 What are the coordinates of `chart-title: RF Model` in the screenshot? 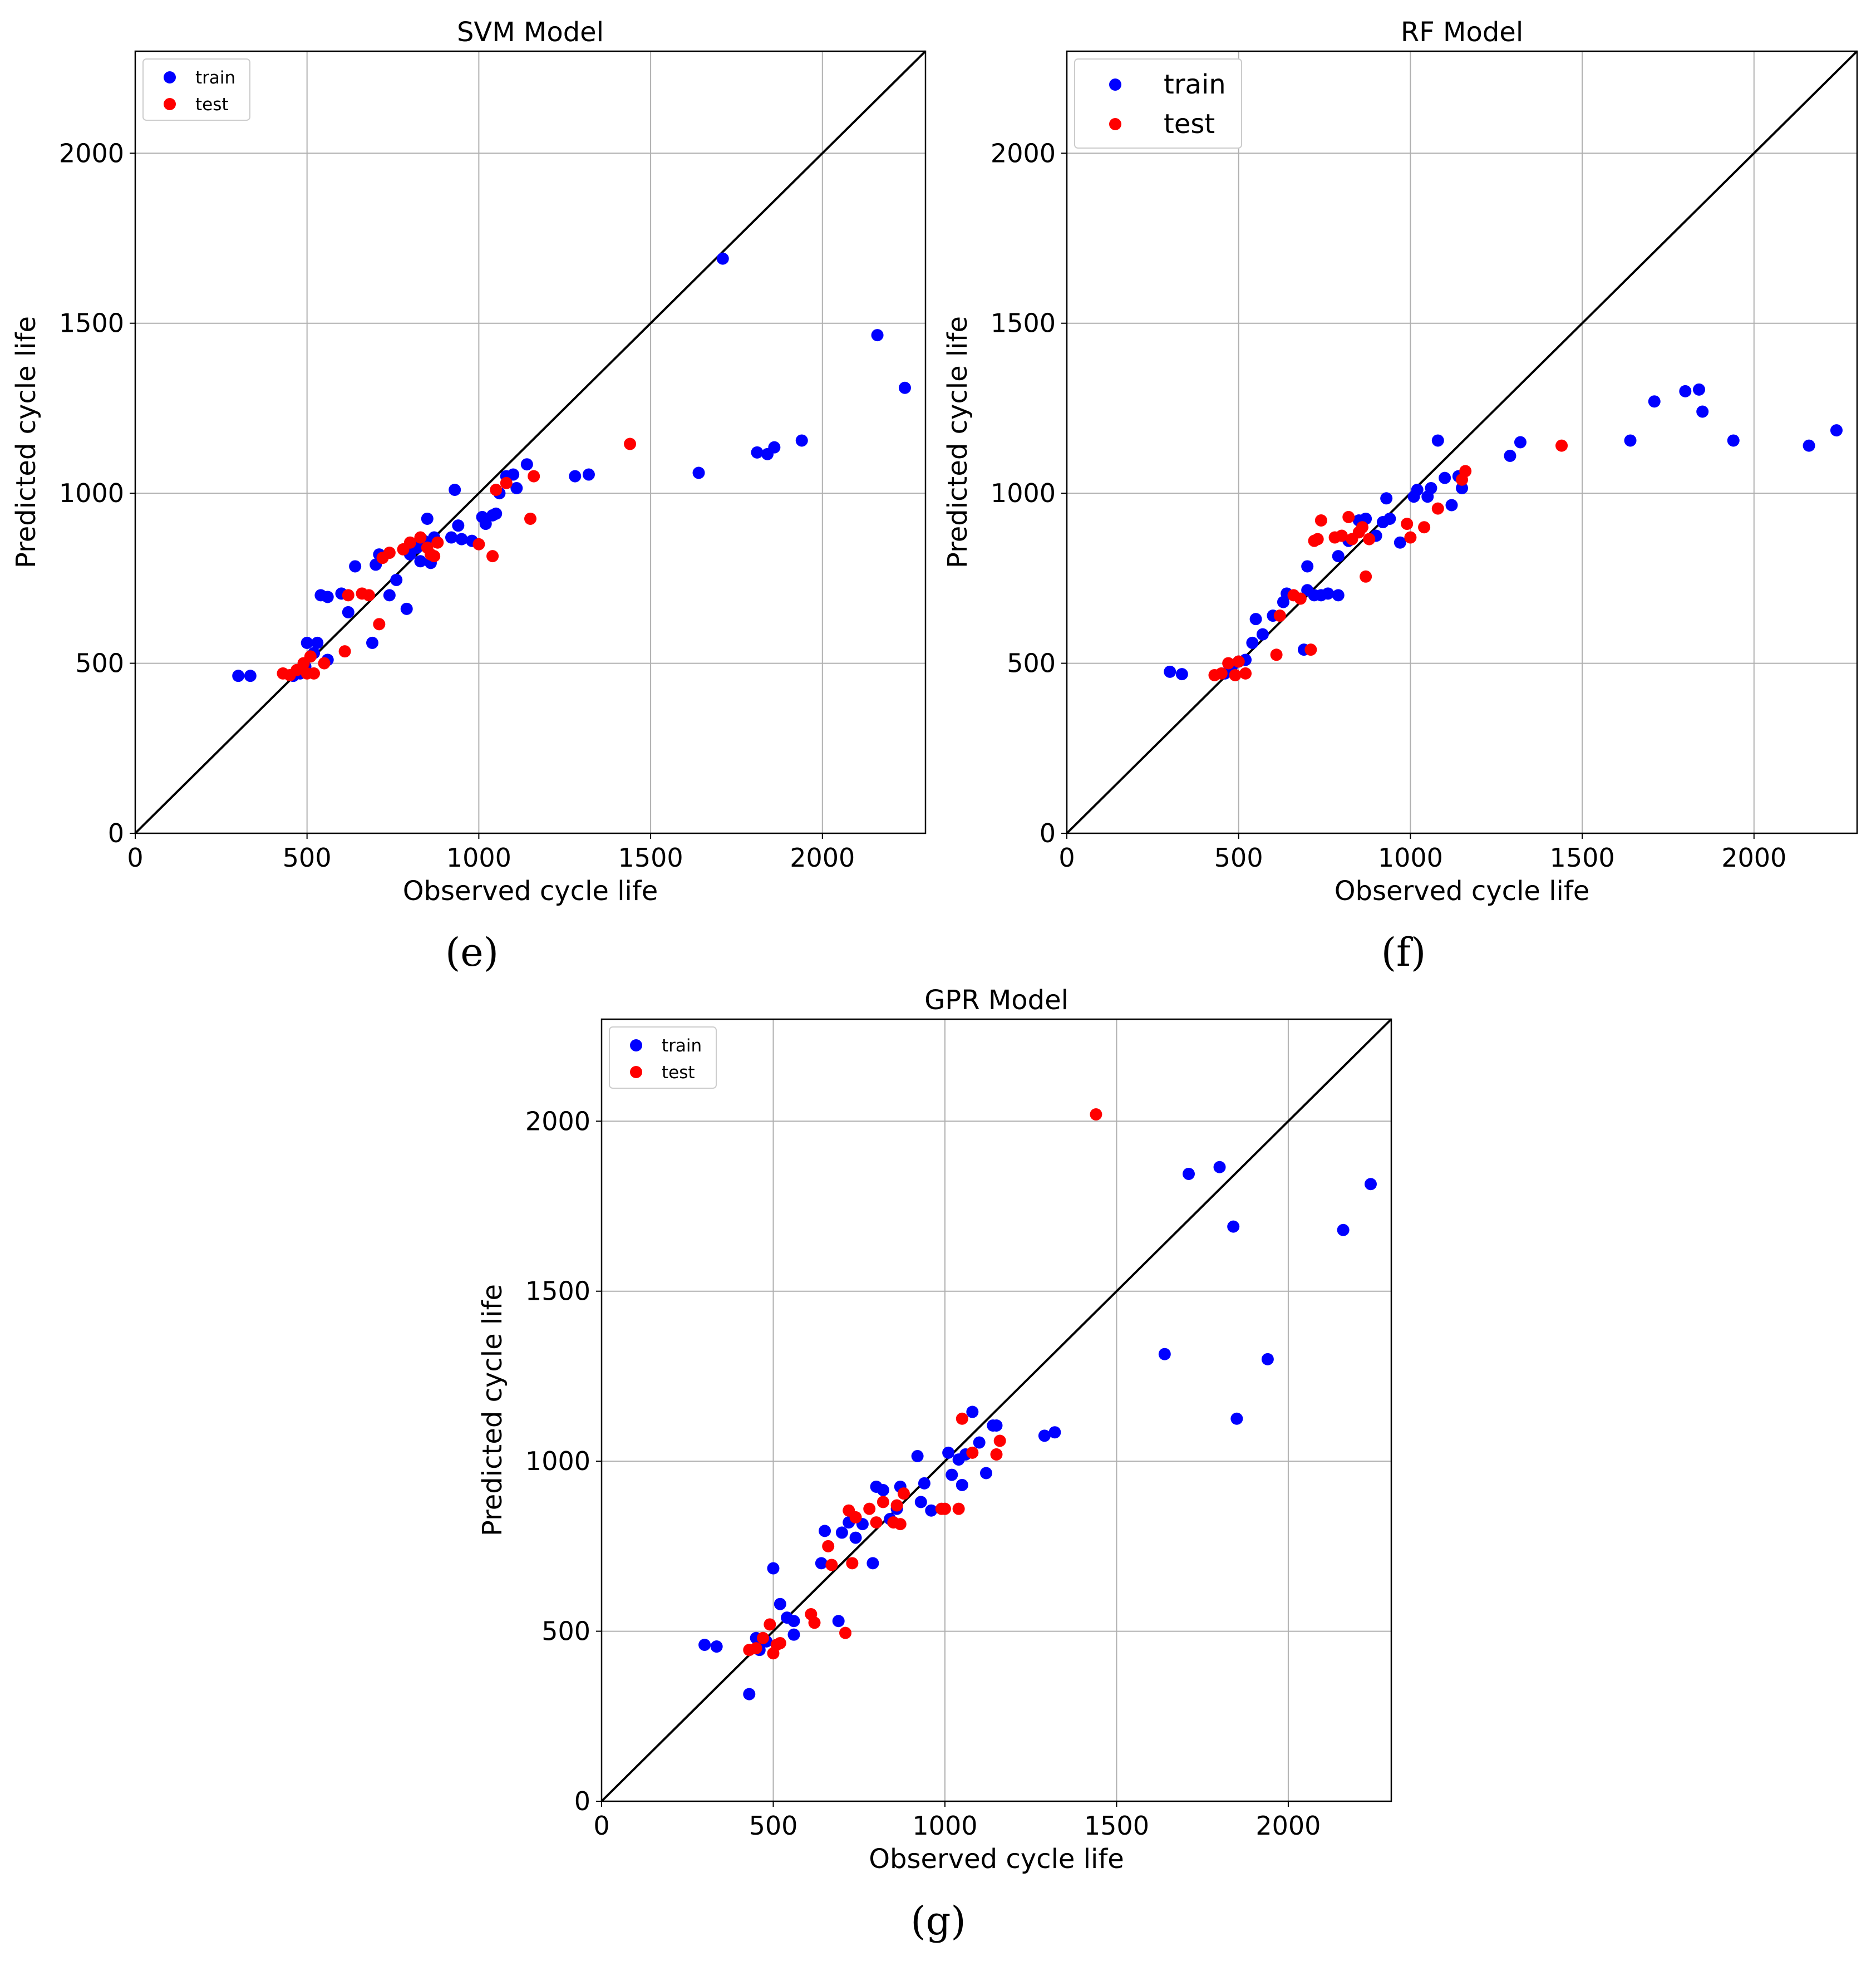 It's located at (1462, 32).